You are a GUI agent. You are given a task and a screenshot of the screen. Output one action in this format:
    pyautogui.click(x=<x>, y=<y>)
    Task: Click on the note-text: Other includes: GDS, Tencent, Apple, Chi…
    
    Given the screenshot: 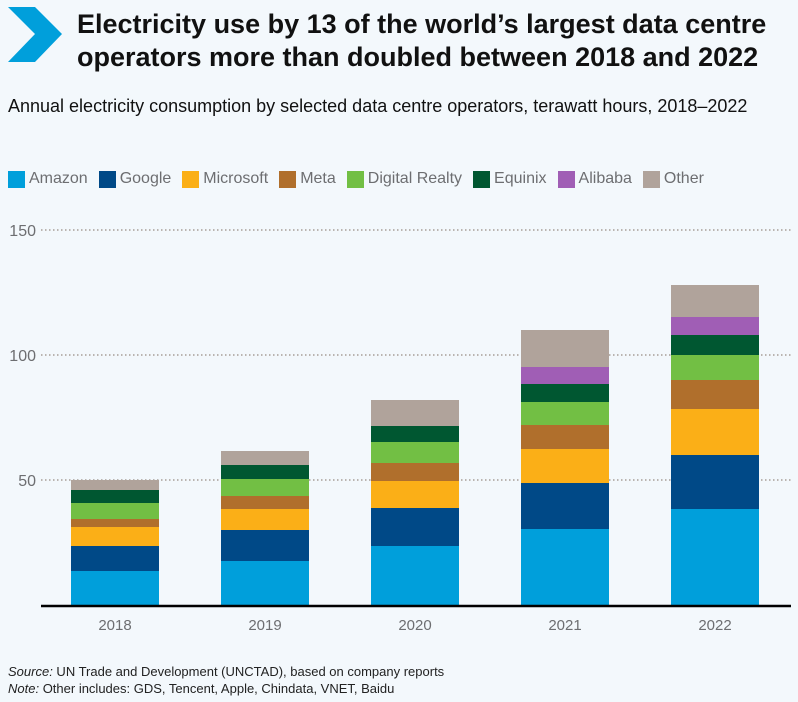 What is the action you would take?
    pyautogui.click(x=217, y=688)
    